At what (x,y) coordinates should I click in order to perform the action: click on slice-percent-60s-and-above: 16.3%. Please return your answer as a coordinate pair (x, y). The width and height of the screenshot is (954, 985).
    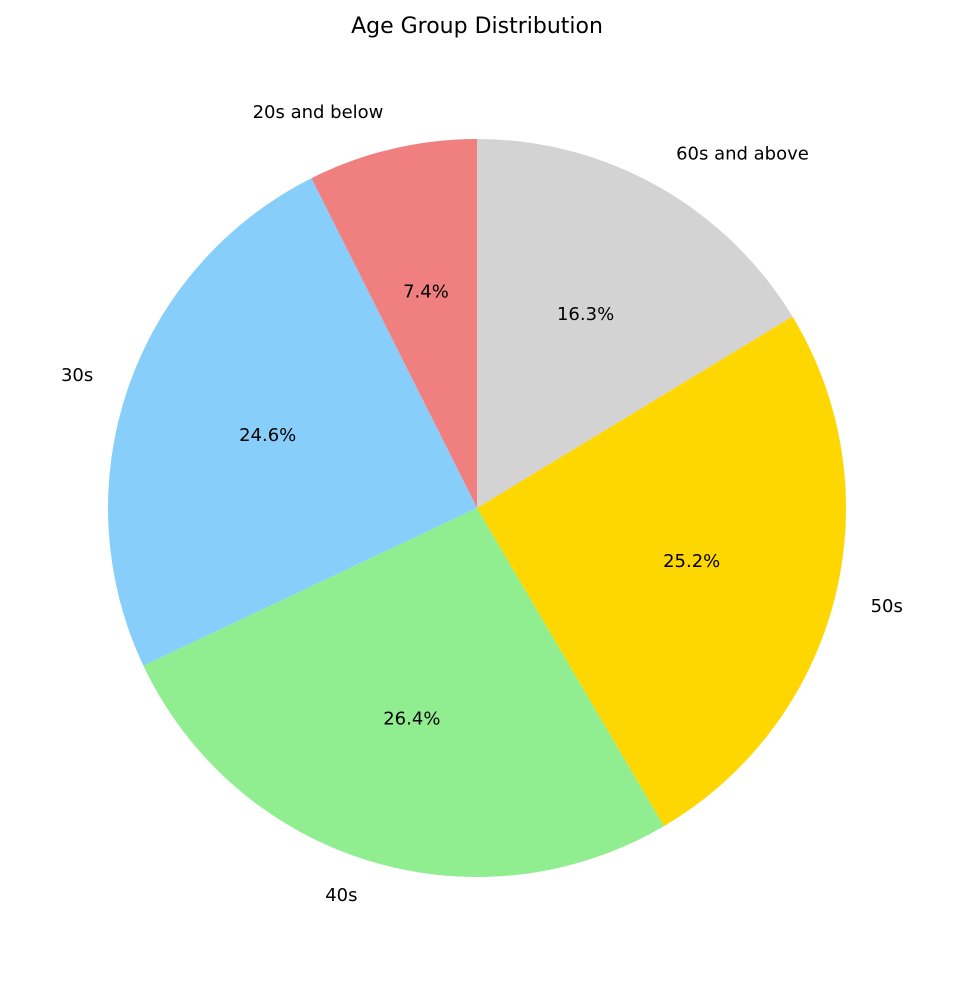
    Looking at the image, I should click on (585, 314).